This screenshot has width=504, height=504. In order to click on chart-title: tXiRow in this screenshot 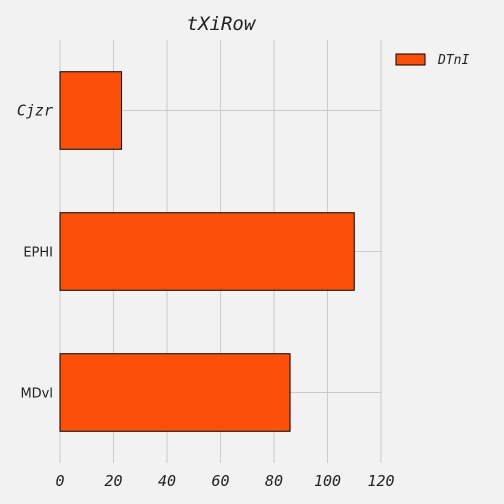, I will do `click(222, 24)`.